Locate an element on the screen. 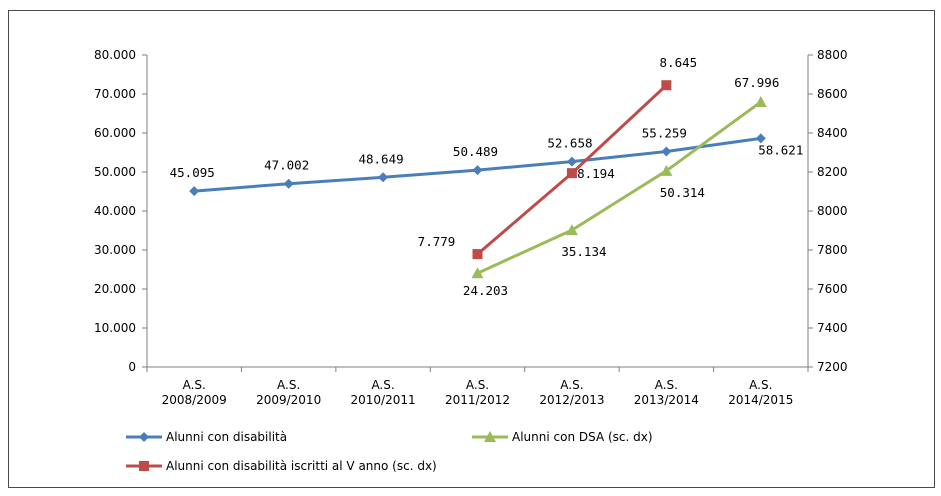 Image resolution: width=941 pixels, height=496 pixels. data-label-disabilita: 48.649 is located at coordinates (380, 158).